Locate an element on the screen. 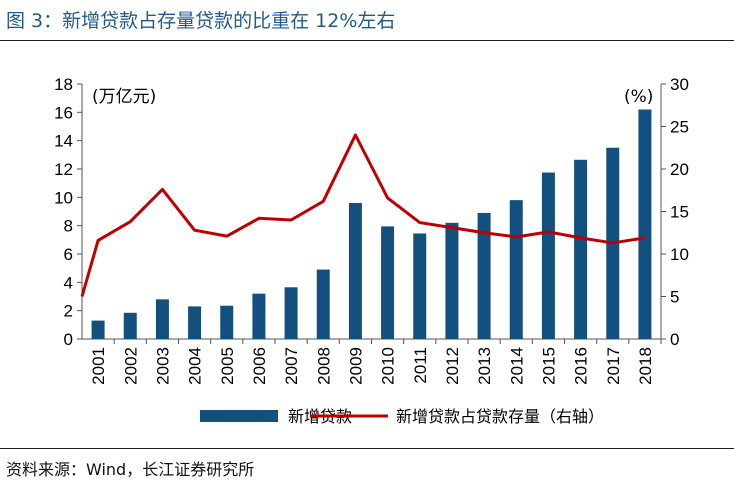 This screenshot has height=491, width=734. right-axis-unit: (%) is located at coordinates (638, 97).